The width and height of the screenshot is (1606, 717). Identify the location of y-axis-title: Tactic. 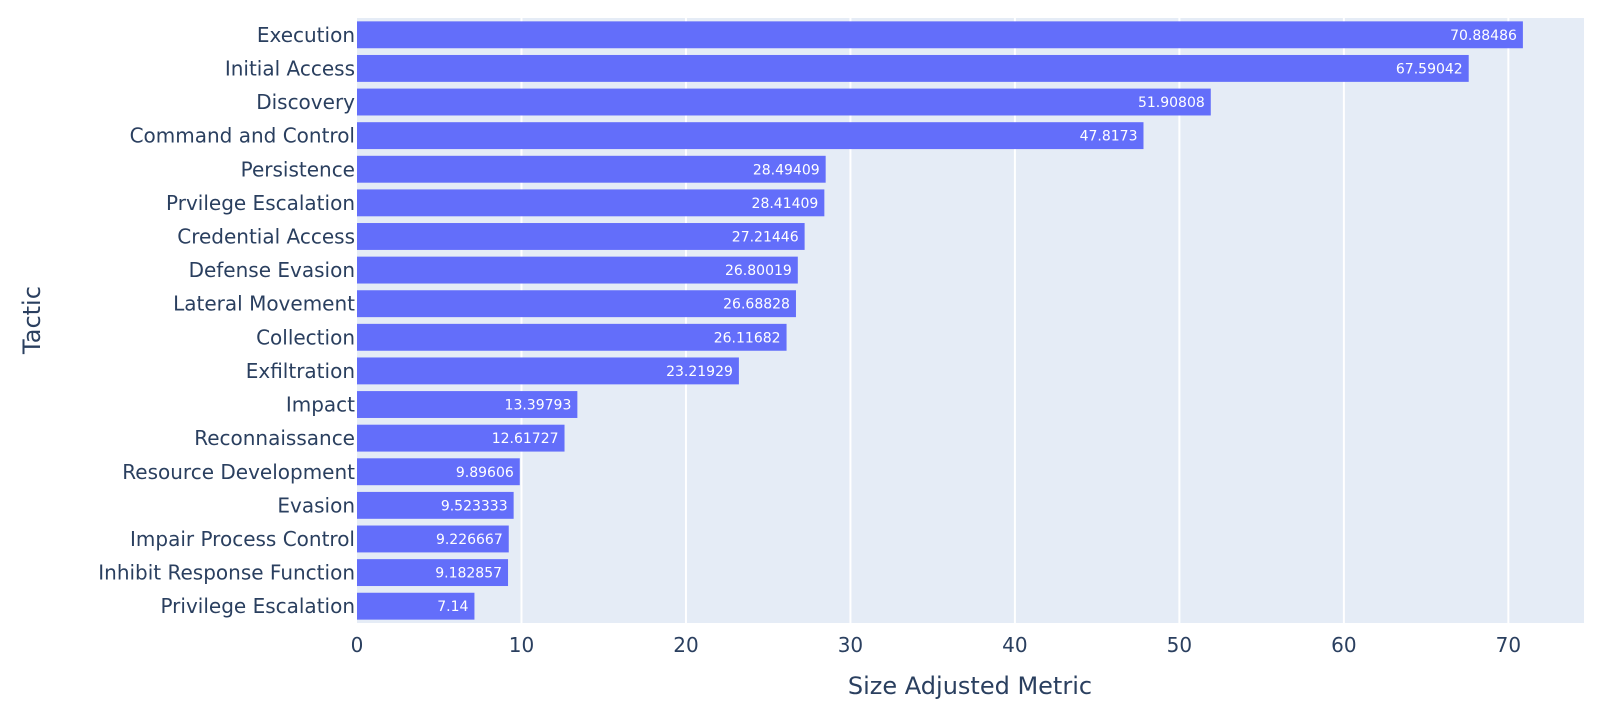
(32, 320).